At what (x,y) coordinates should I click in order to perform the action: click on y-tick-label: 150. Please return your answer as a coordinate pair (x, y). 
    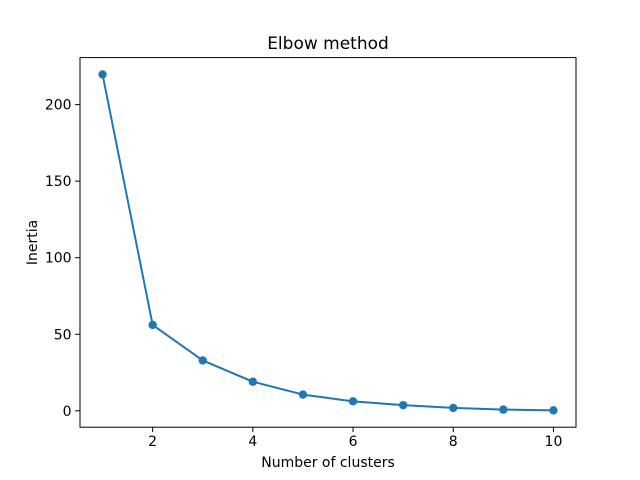
    Looking at the image, I should click on (58, 182).